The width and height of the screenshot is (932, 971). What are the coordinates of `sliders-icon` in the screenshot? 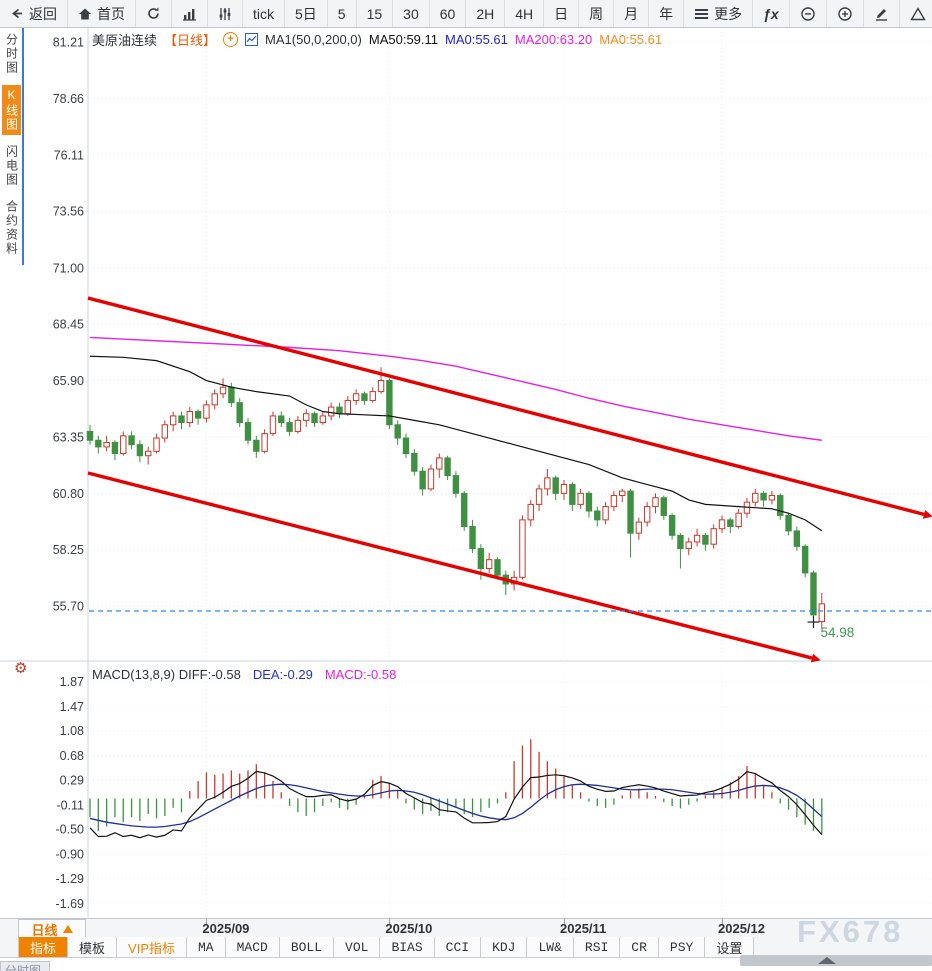 It's located at (225, 14).